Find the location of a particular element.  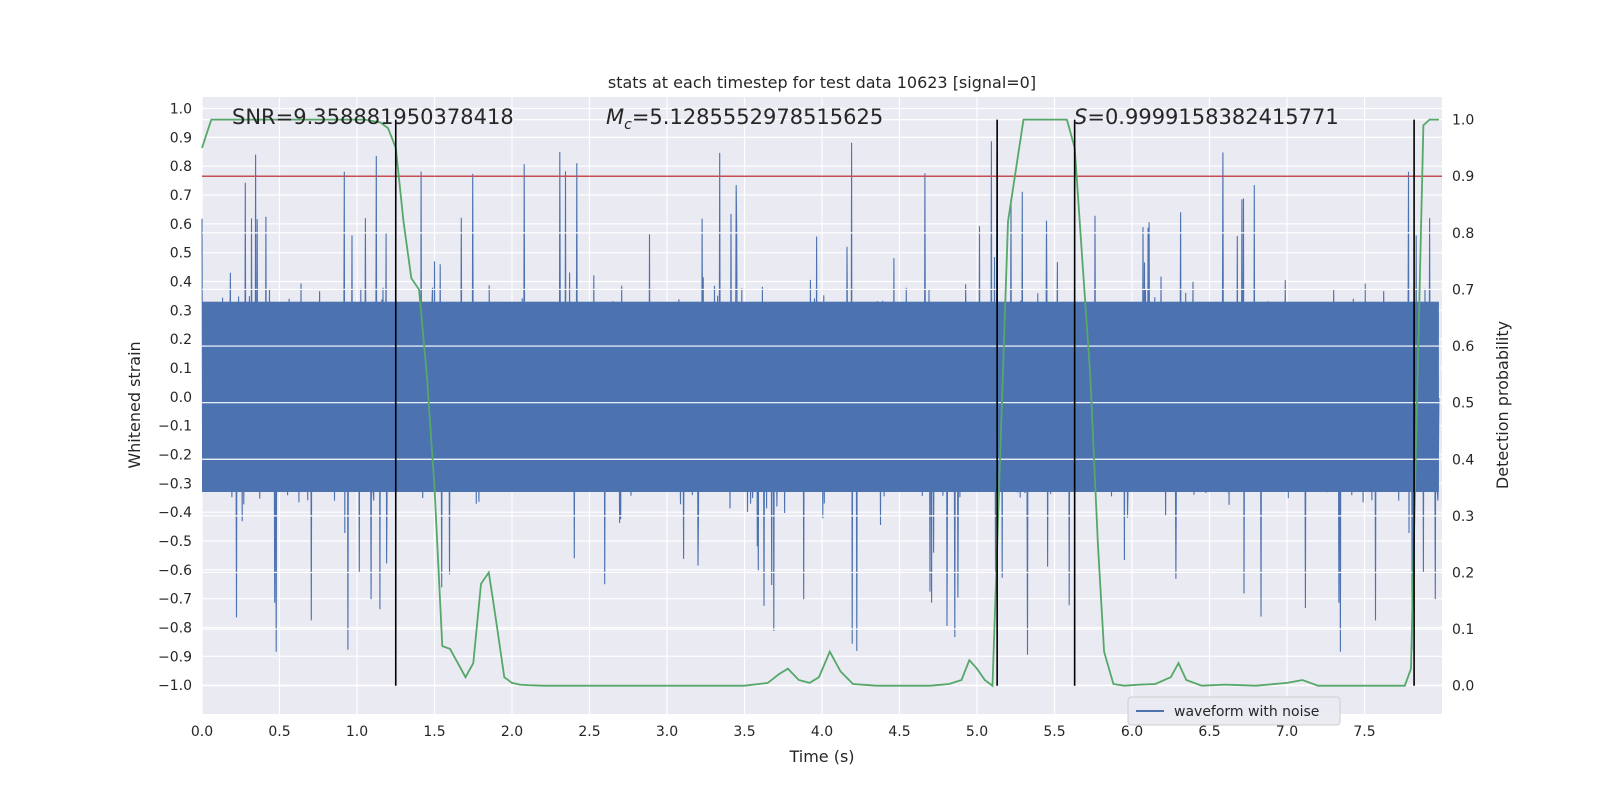

y-left-tick-label: −0.9 is located at coordinates (175, 657).